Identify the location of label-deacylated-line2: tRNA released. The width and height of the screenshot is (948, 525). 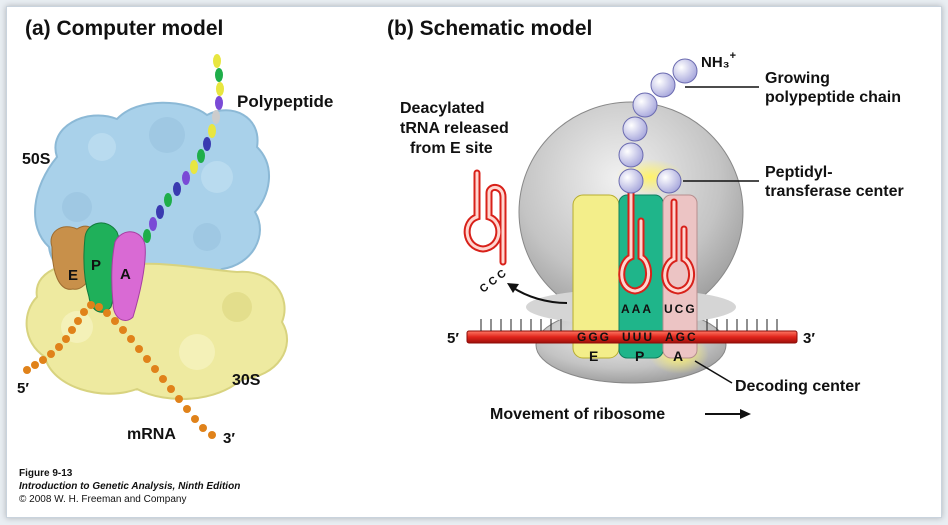
(454, 128).